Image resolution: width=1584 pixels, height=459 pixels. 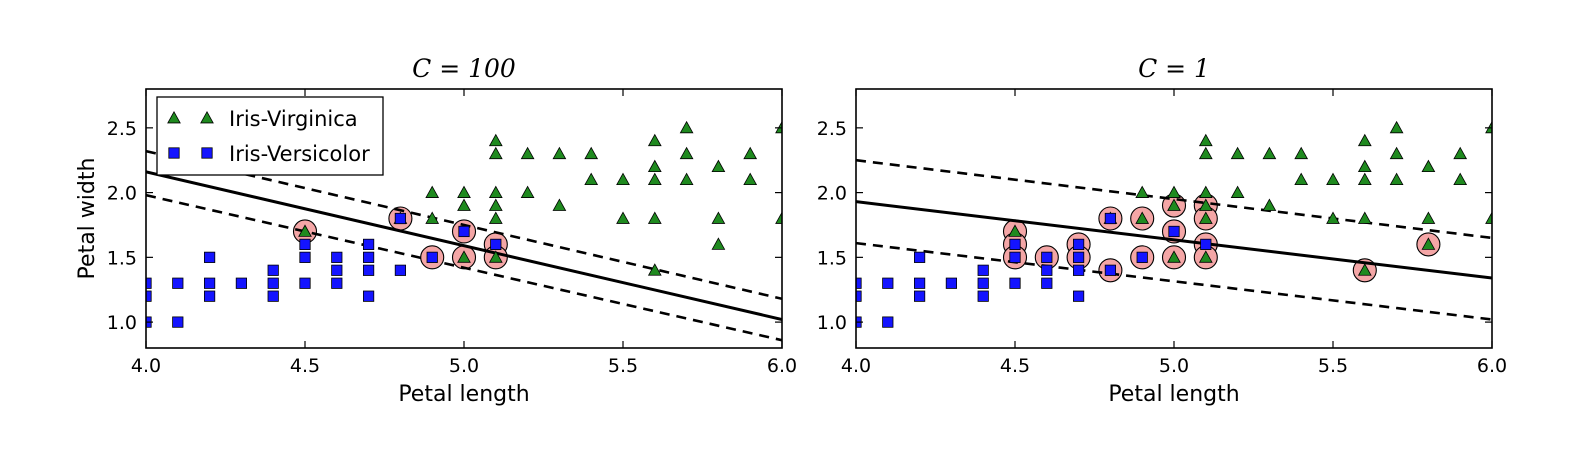 I want to click on x-tick-label: 4.5, so click(x=305, y=366).